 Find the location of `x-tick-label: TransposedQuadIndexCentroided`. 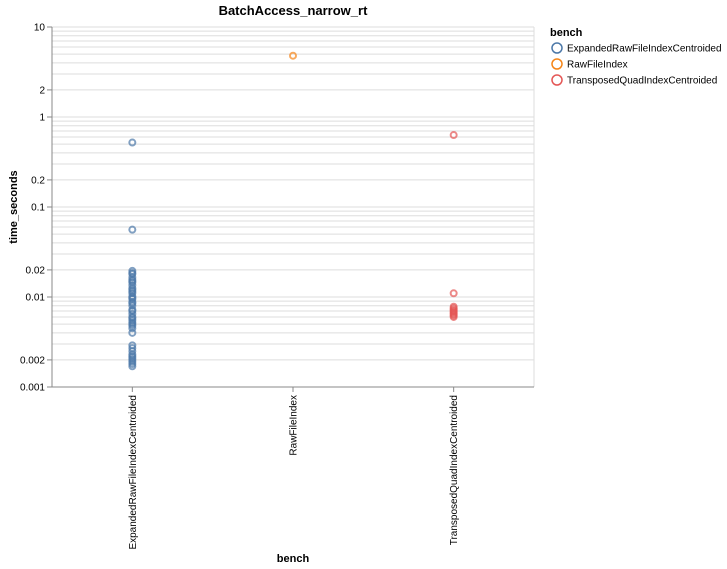

x-tick-label: TransposedQuadIndexCentroided is located at coordinates (454, 470).